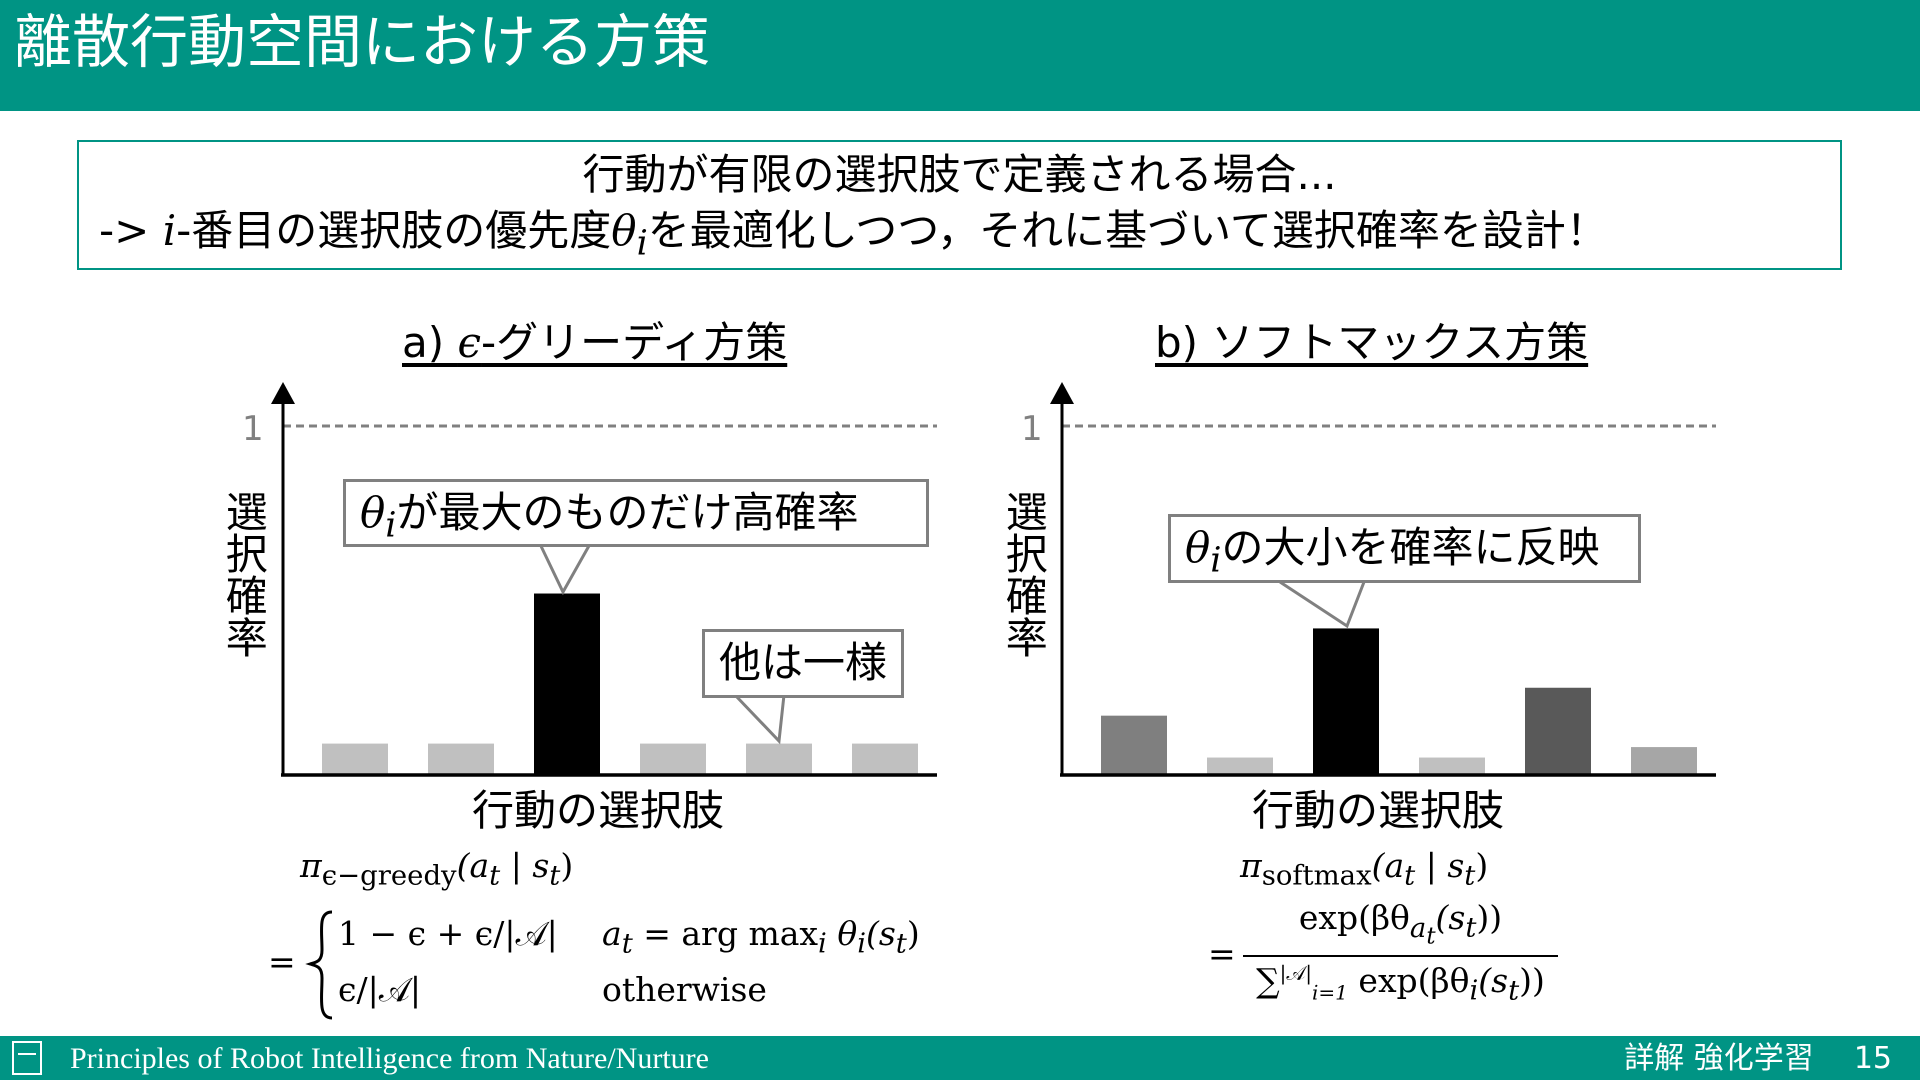  Describe the element at coordinates (1330, 992) in the screenshot. I see `formula-b-sum-sub: i=1` at that location.